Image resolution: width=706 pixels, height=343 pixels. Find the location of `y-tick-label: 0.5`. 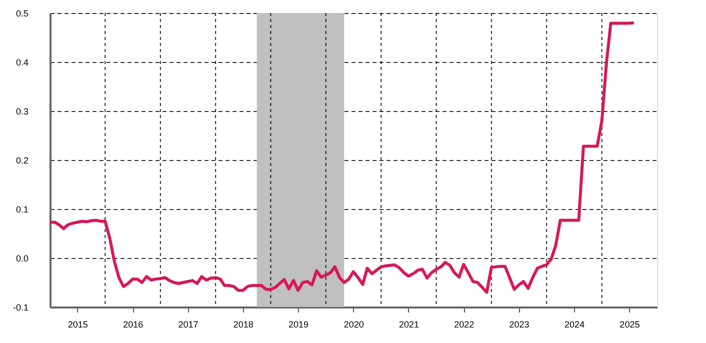

y-tick-label: 0.5 is located at coordinates (22, 13).